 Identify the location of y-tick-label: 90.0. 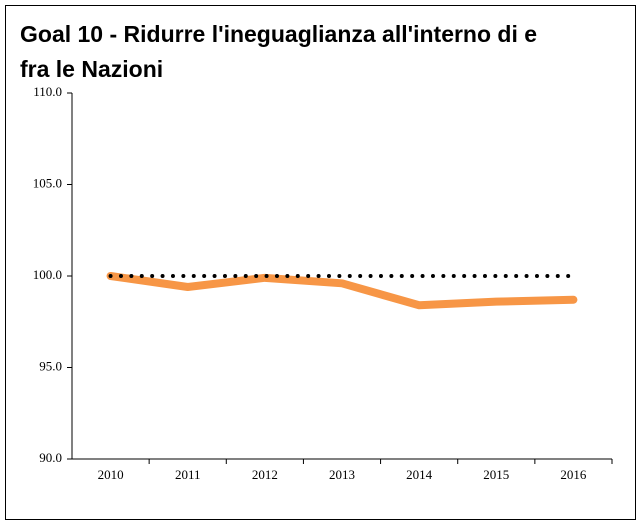
(50, 457).